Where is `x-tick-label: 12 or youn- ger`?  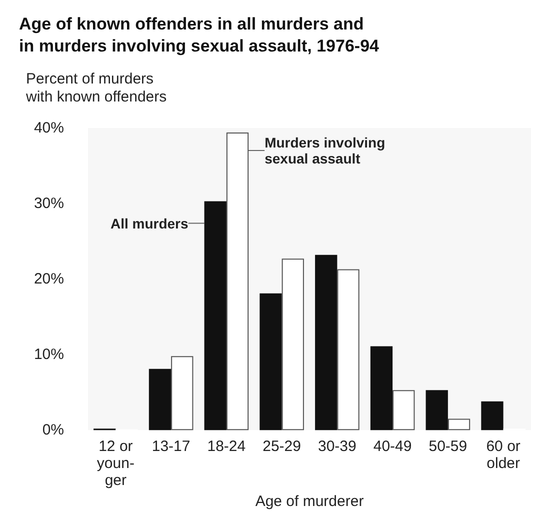 x-tick-label: 12 or youn- ger is located at coordinates (115, 464).